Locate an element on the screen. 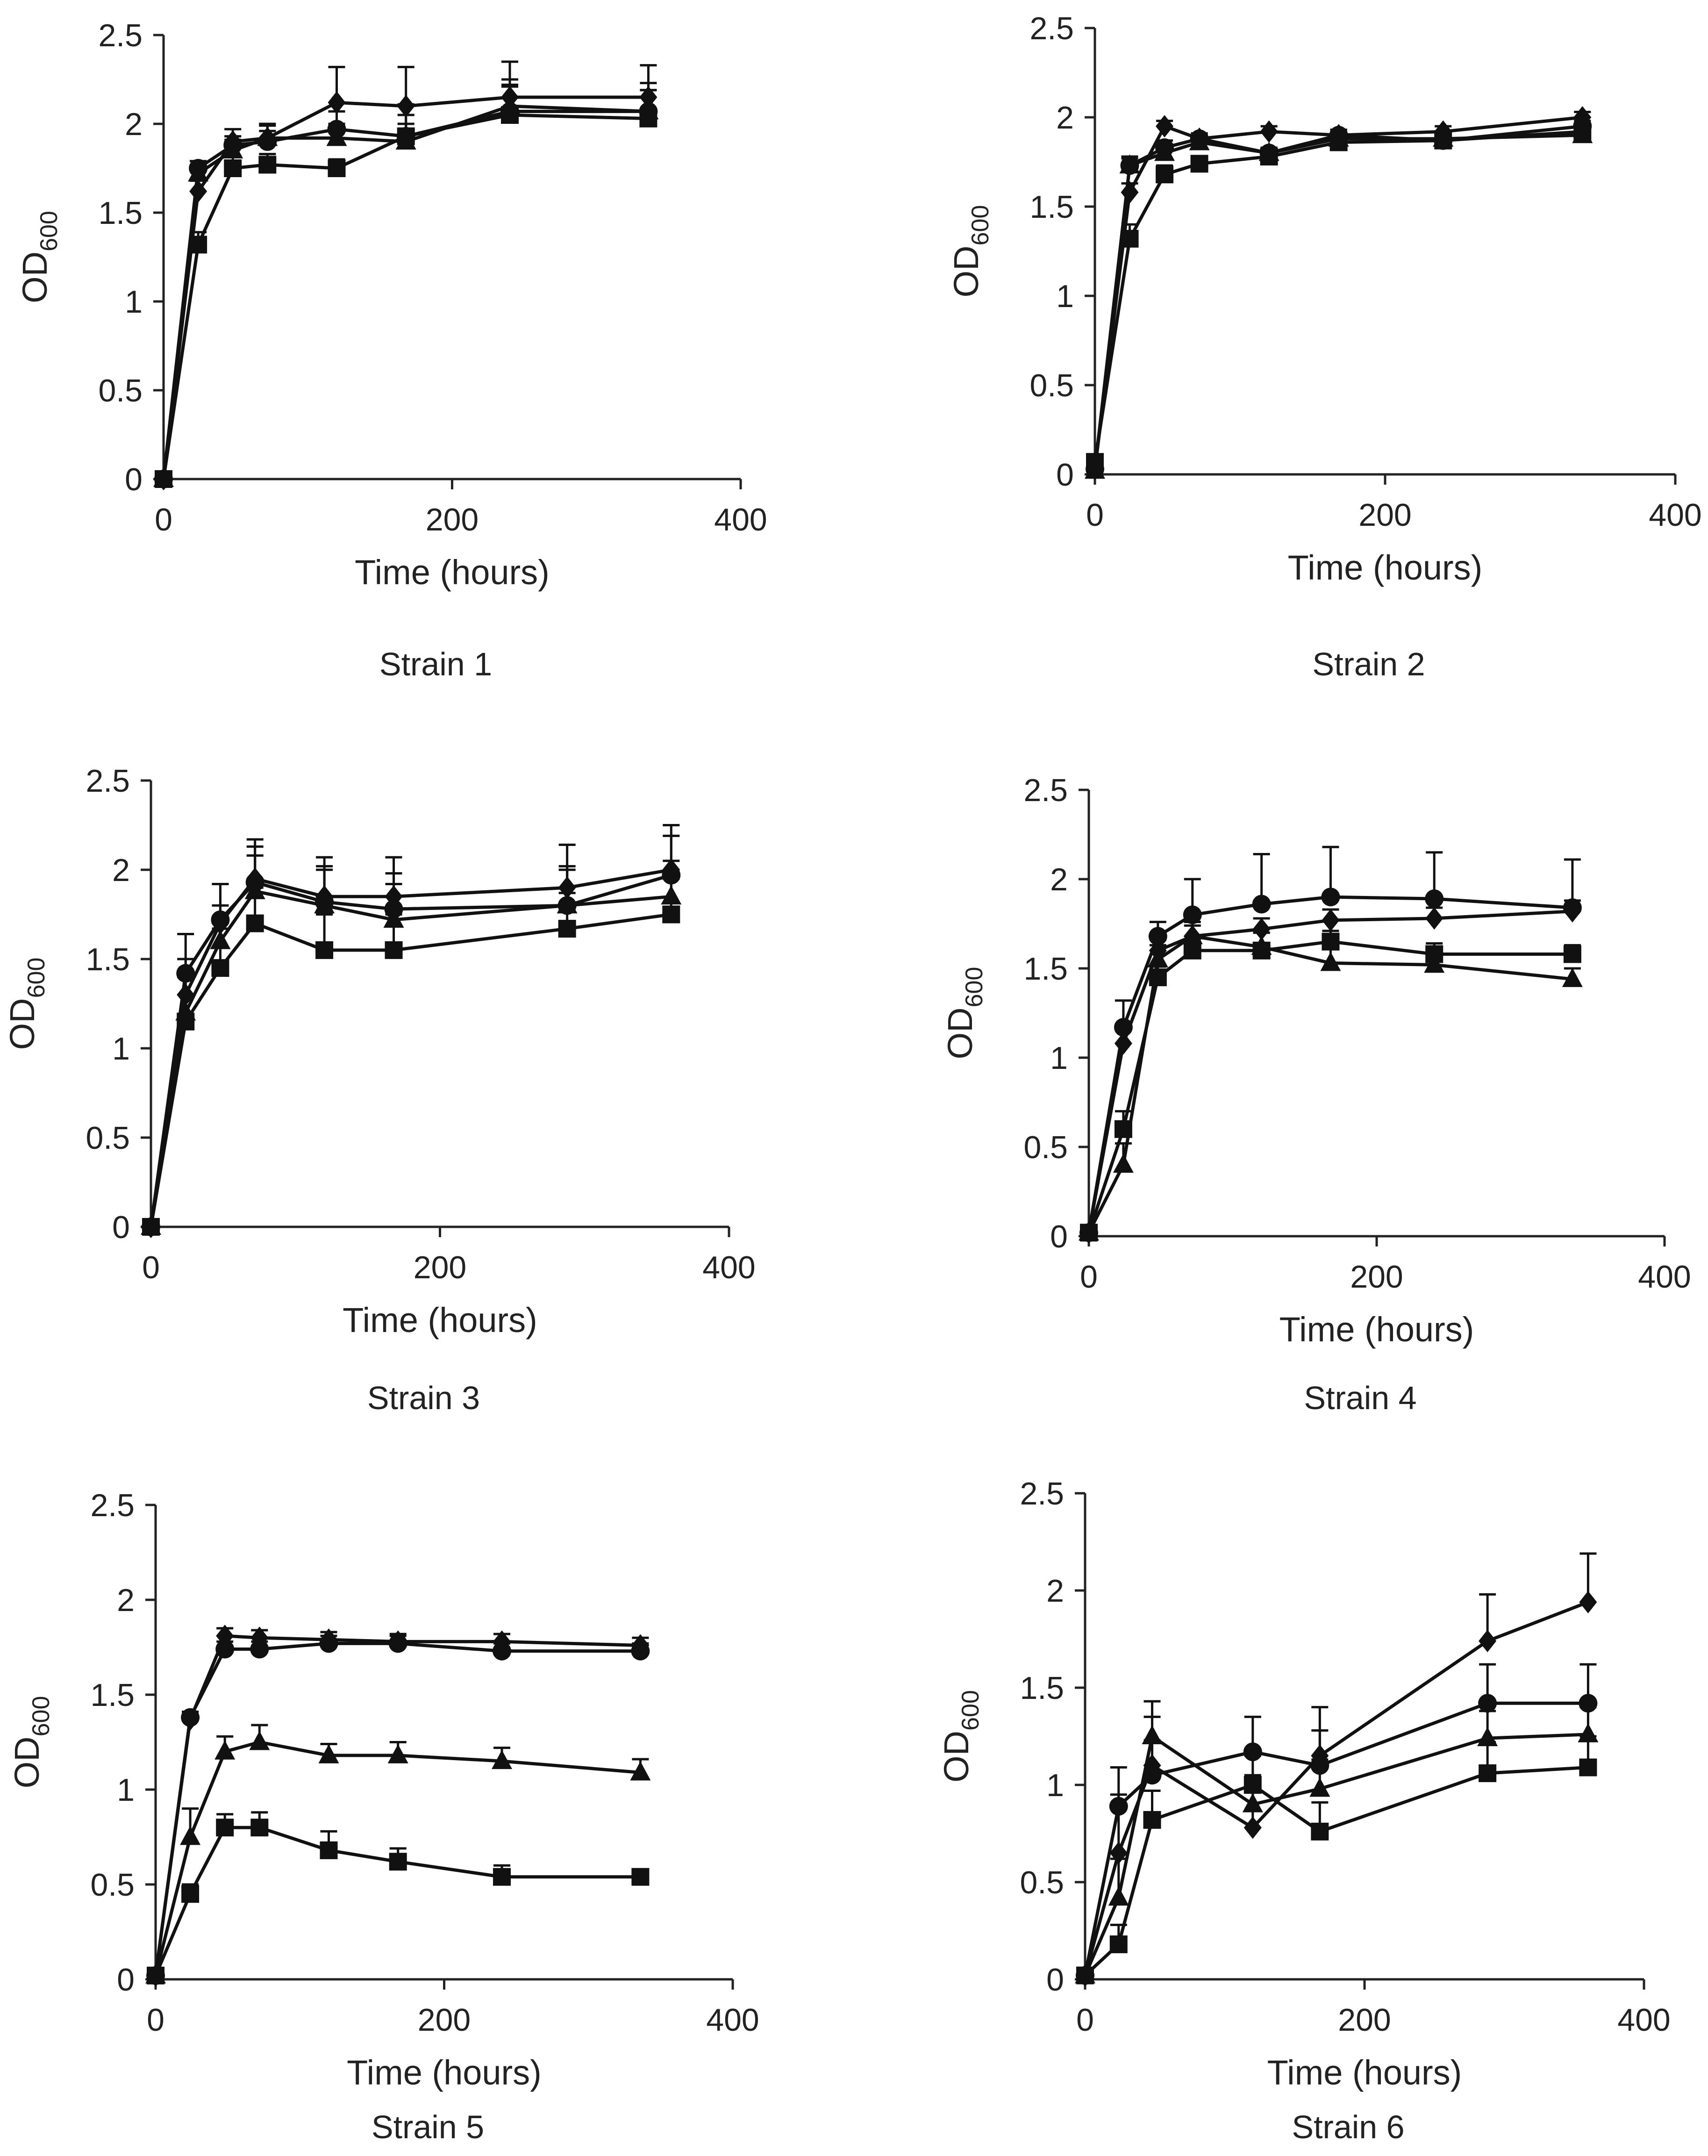  y-tick-label: 1.5 is located at coordinates (112, 1695).